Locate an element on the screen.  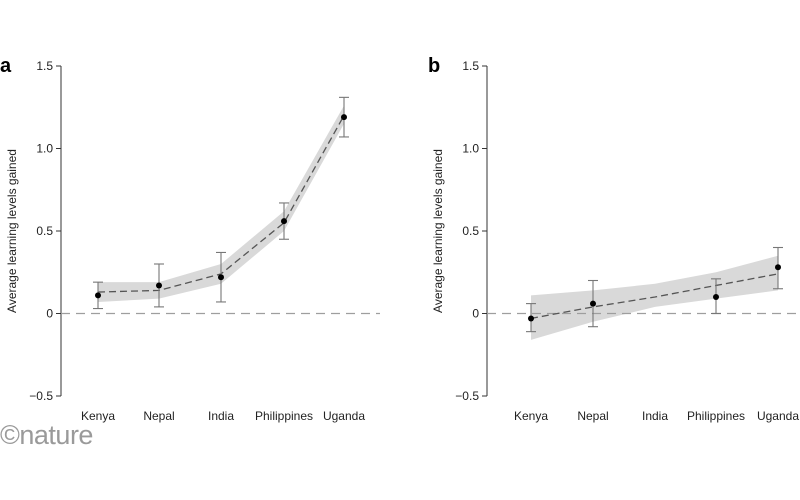
panel-letter: a is located at coordinates (6, 66).